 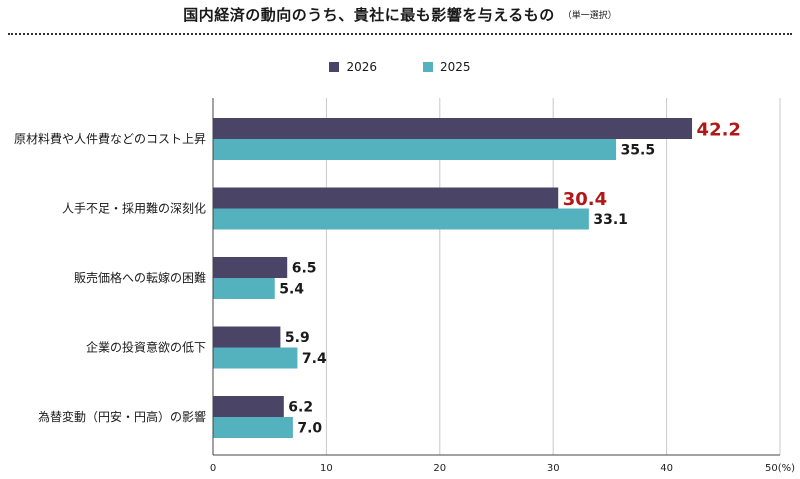 What do you see at coordinates (585, 199) in the screenshot?
I see `data-label: 30.4` at bounding box center [585, 199].